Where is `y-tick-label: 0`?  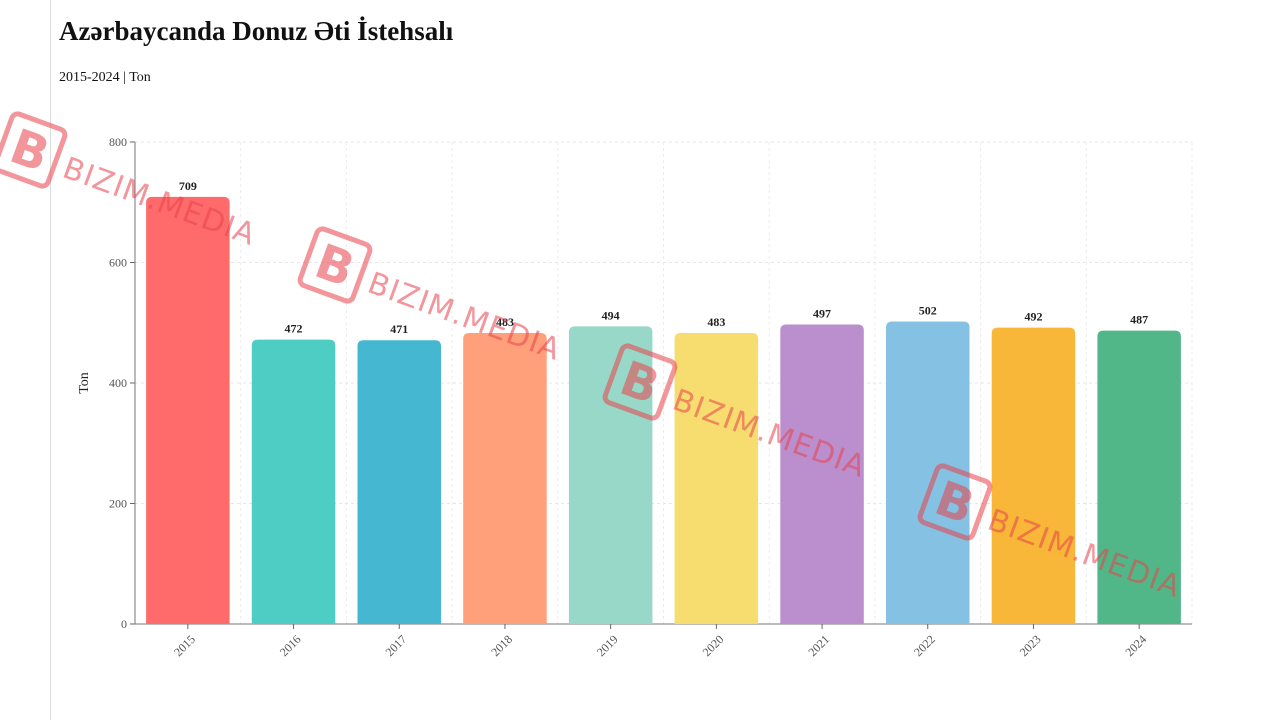 y-tick-label: 0 is located at coordinates (124, 624).